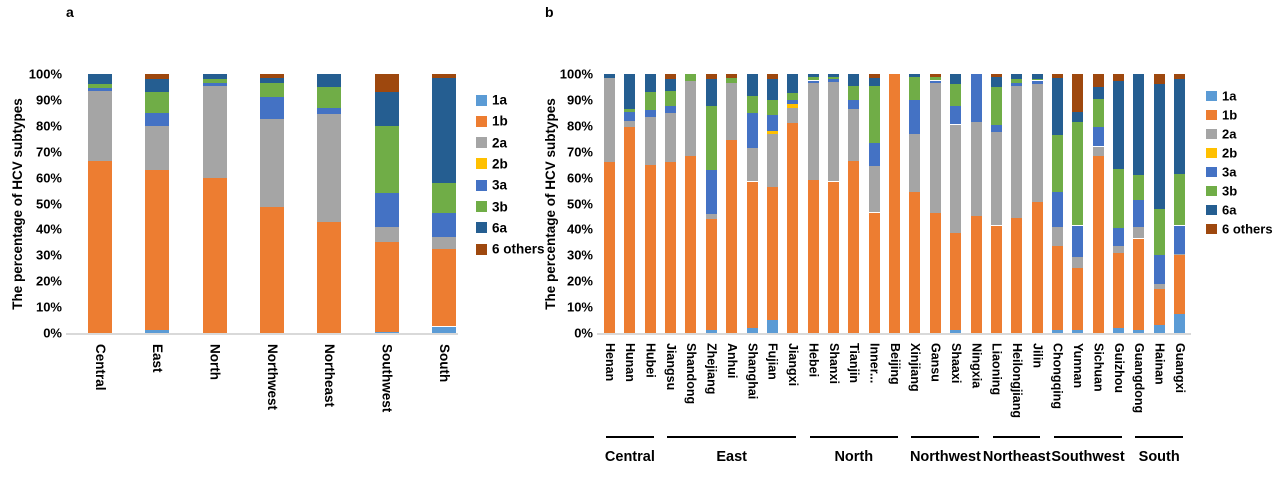  I want to click on y-axis-tick-label: 40%, so click(579, 229).